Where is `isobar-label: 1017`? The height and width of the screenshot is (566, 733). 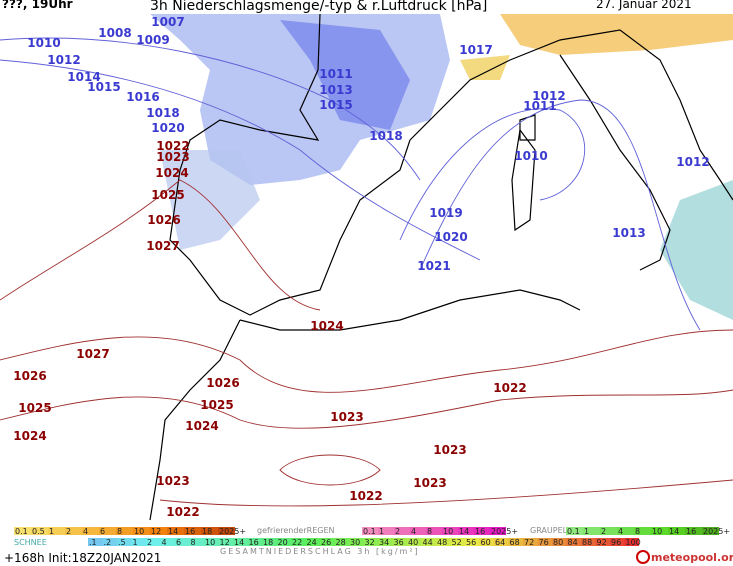 isobar-label: 1017 is located at coordinates (475, 50).